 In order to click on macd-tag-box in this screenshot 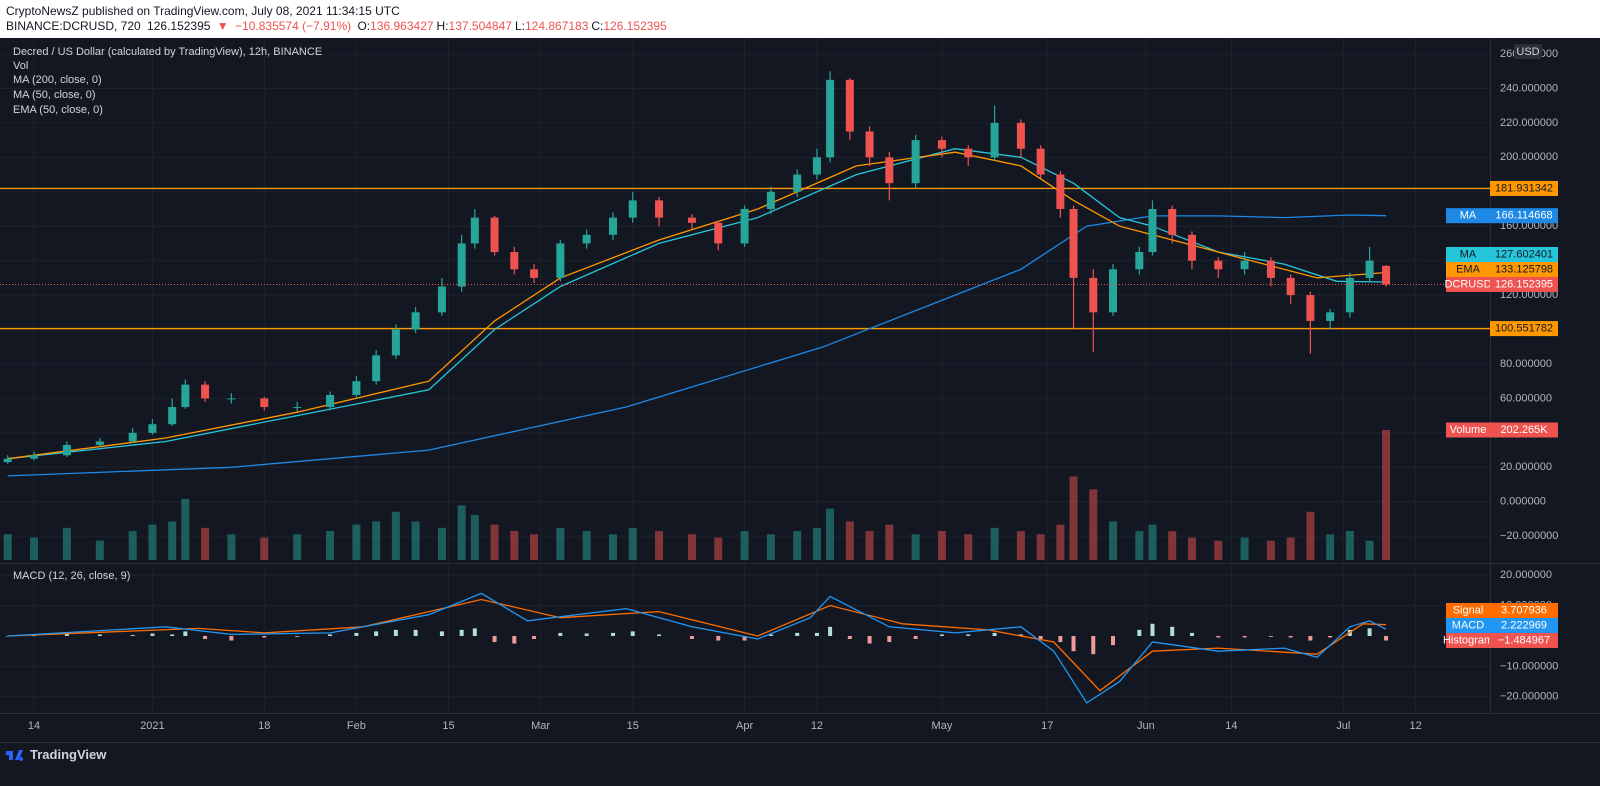, I will do `click(1468, 625)`.